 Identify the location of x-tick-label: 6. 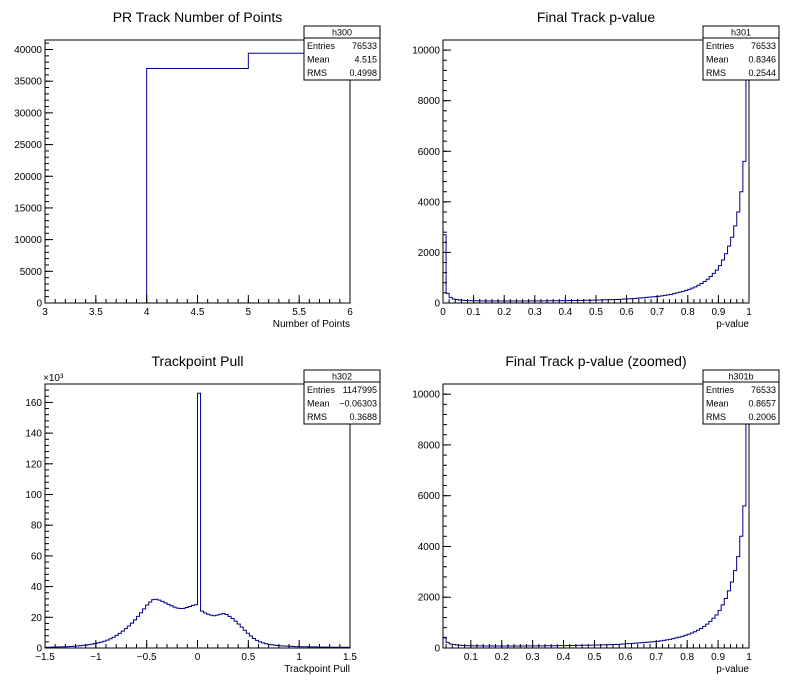
(350, 312).